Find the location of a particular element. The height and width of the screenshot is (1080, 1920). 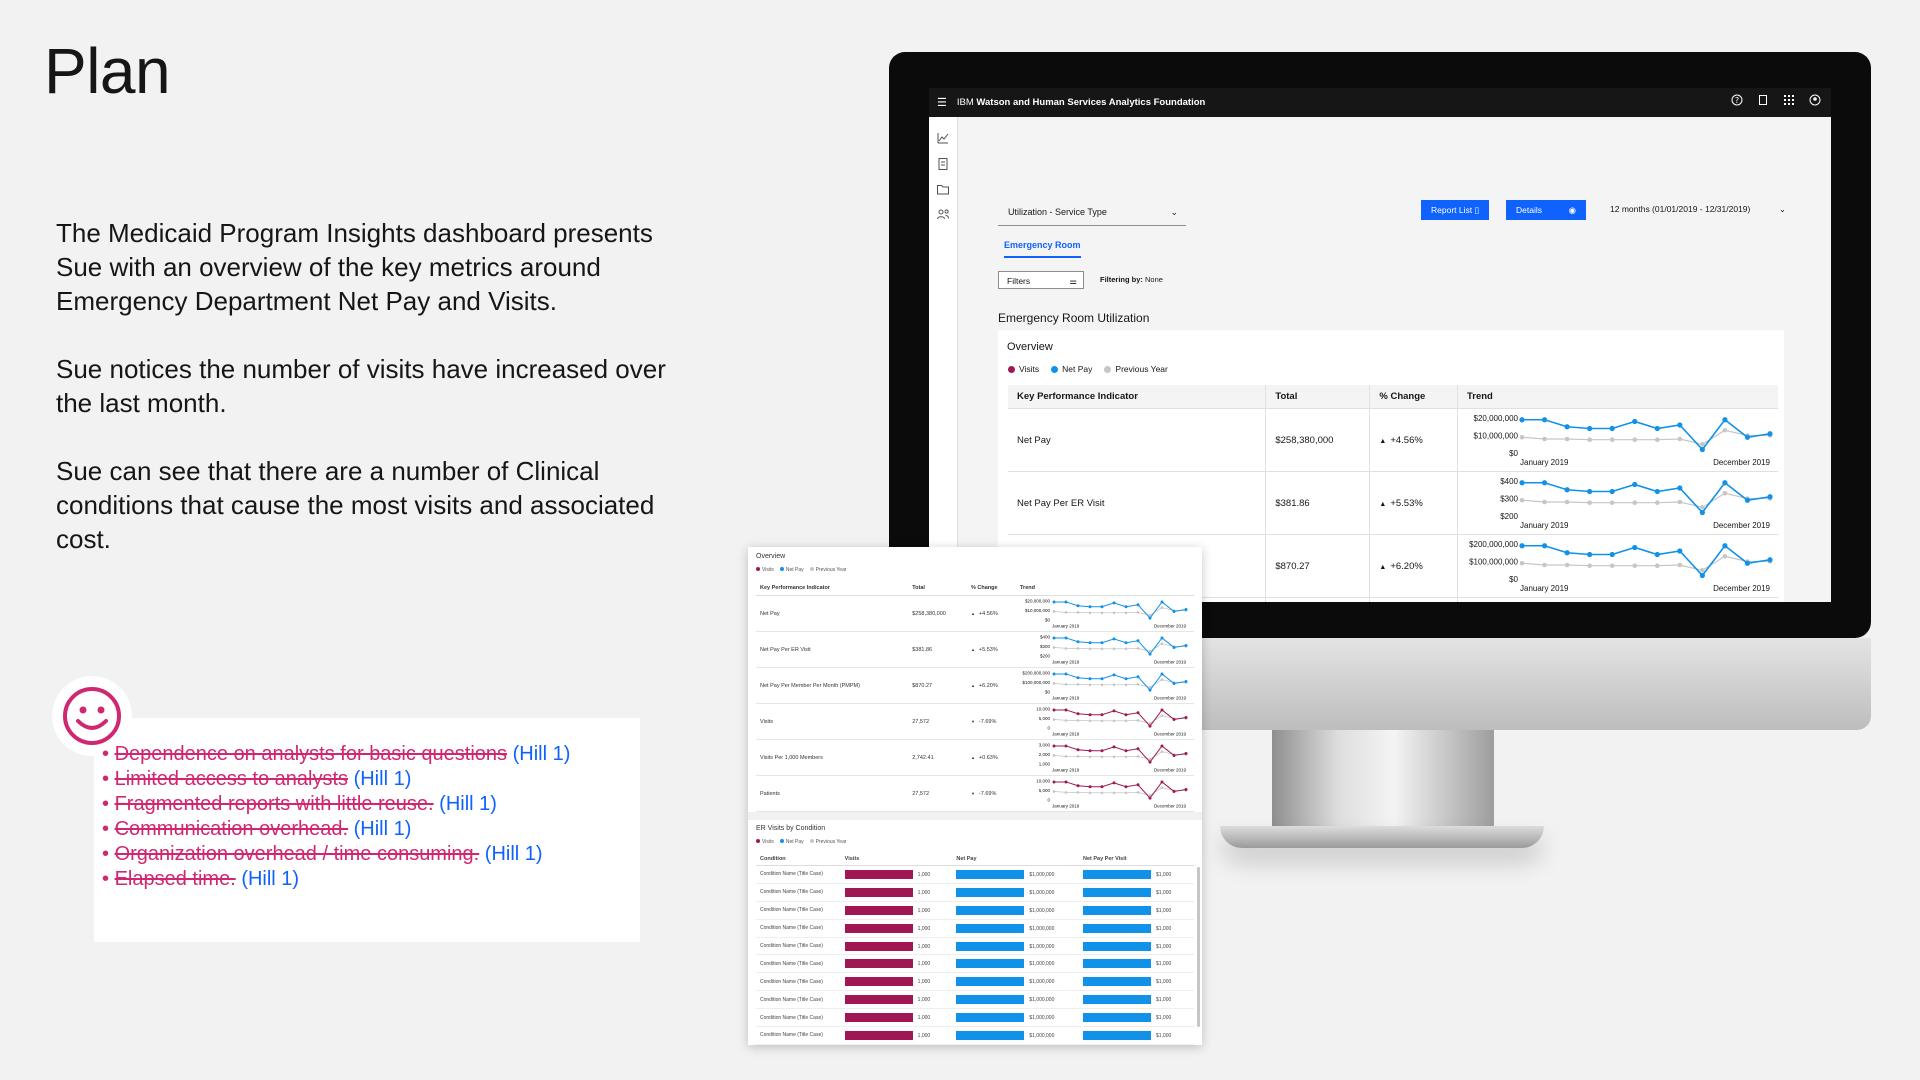

date-range-select: 12 months (01/01/2019 - 12/31/2019) ⌄ is located at coordinates (1697, 209).